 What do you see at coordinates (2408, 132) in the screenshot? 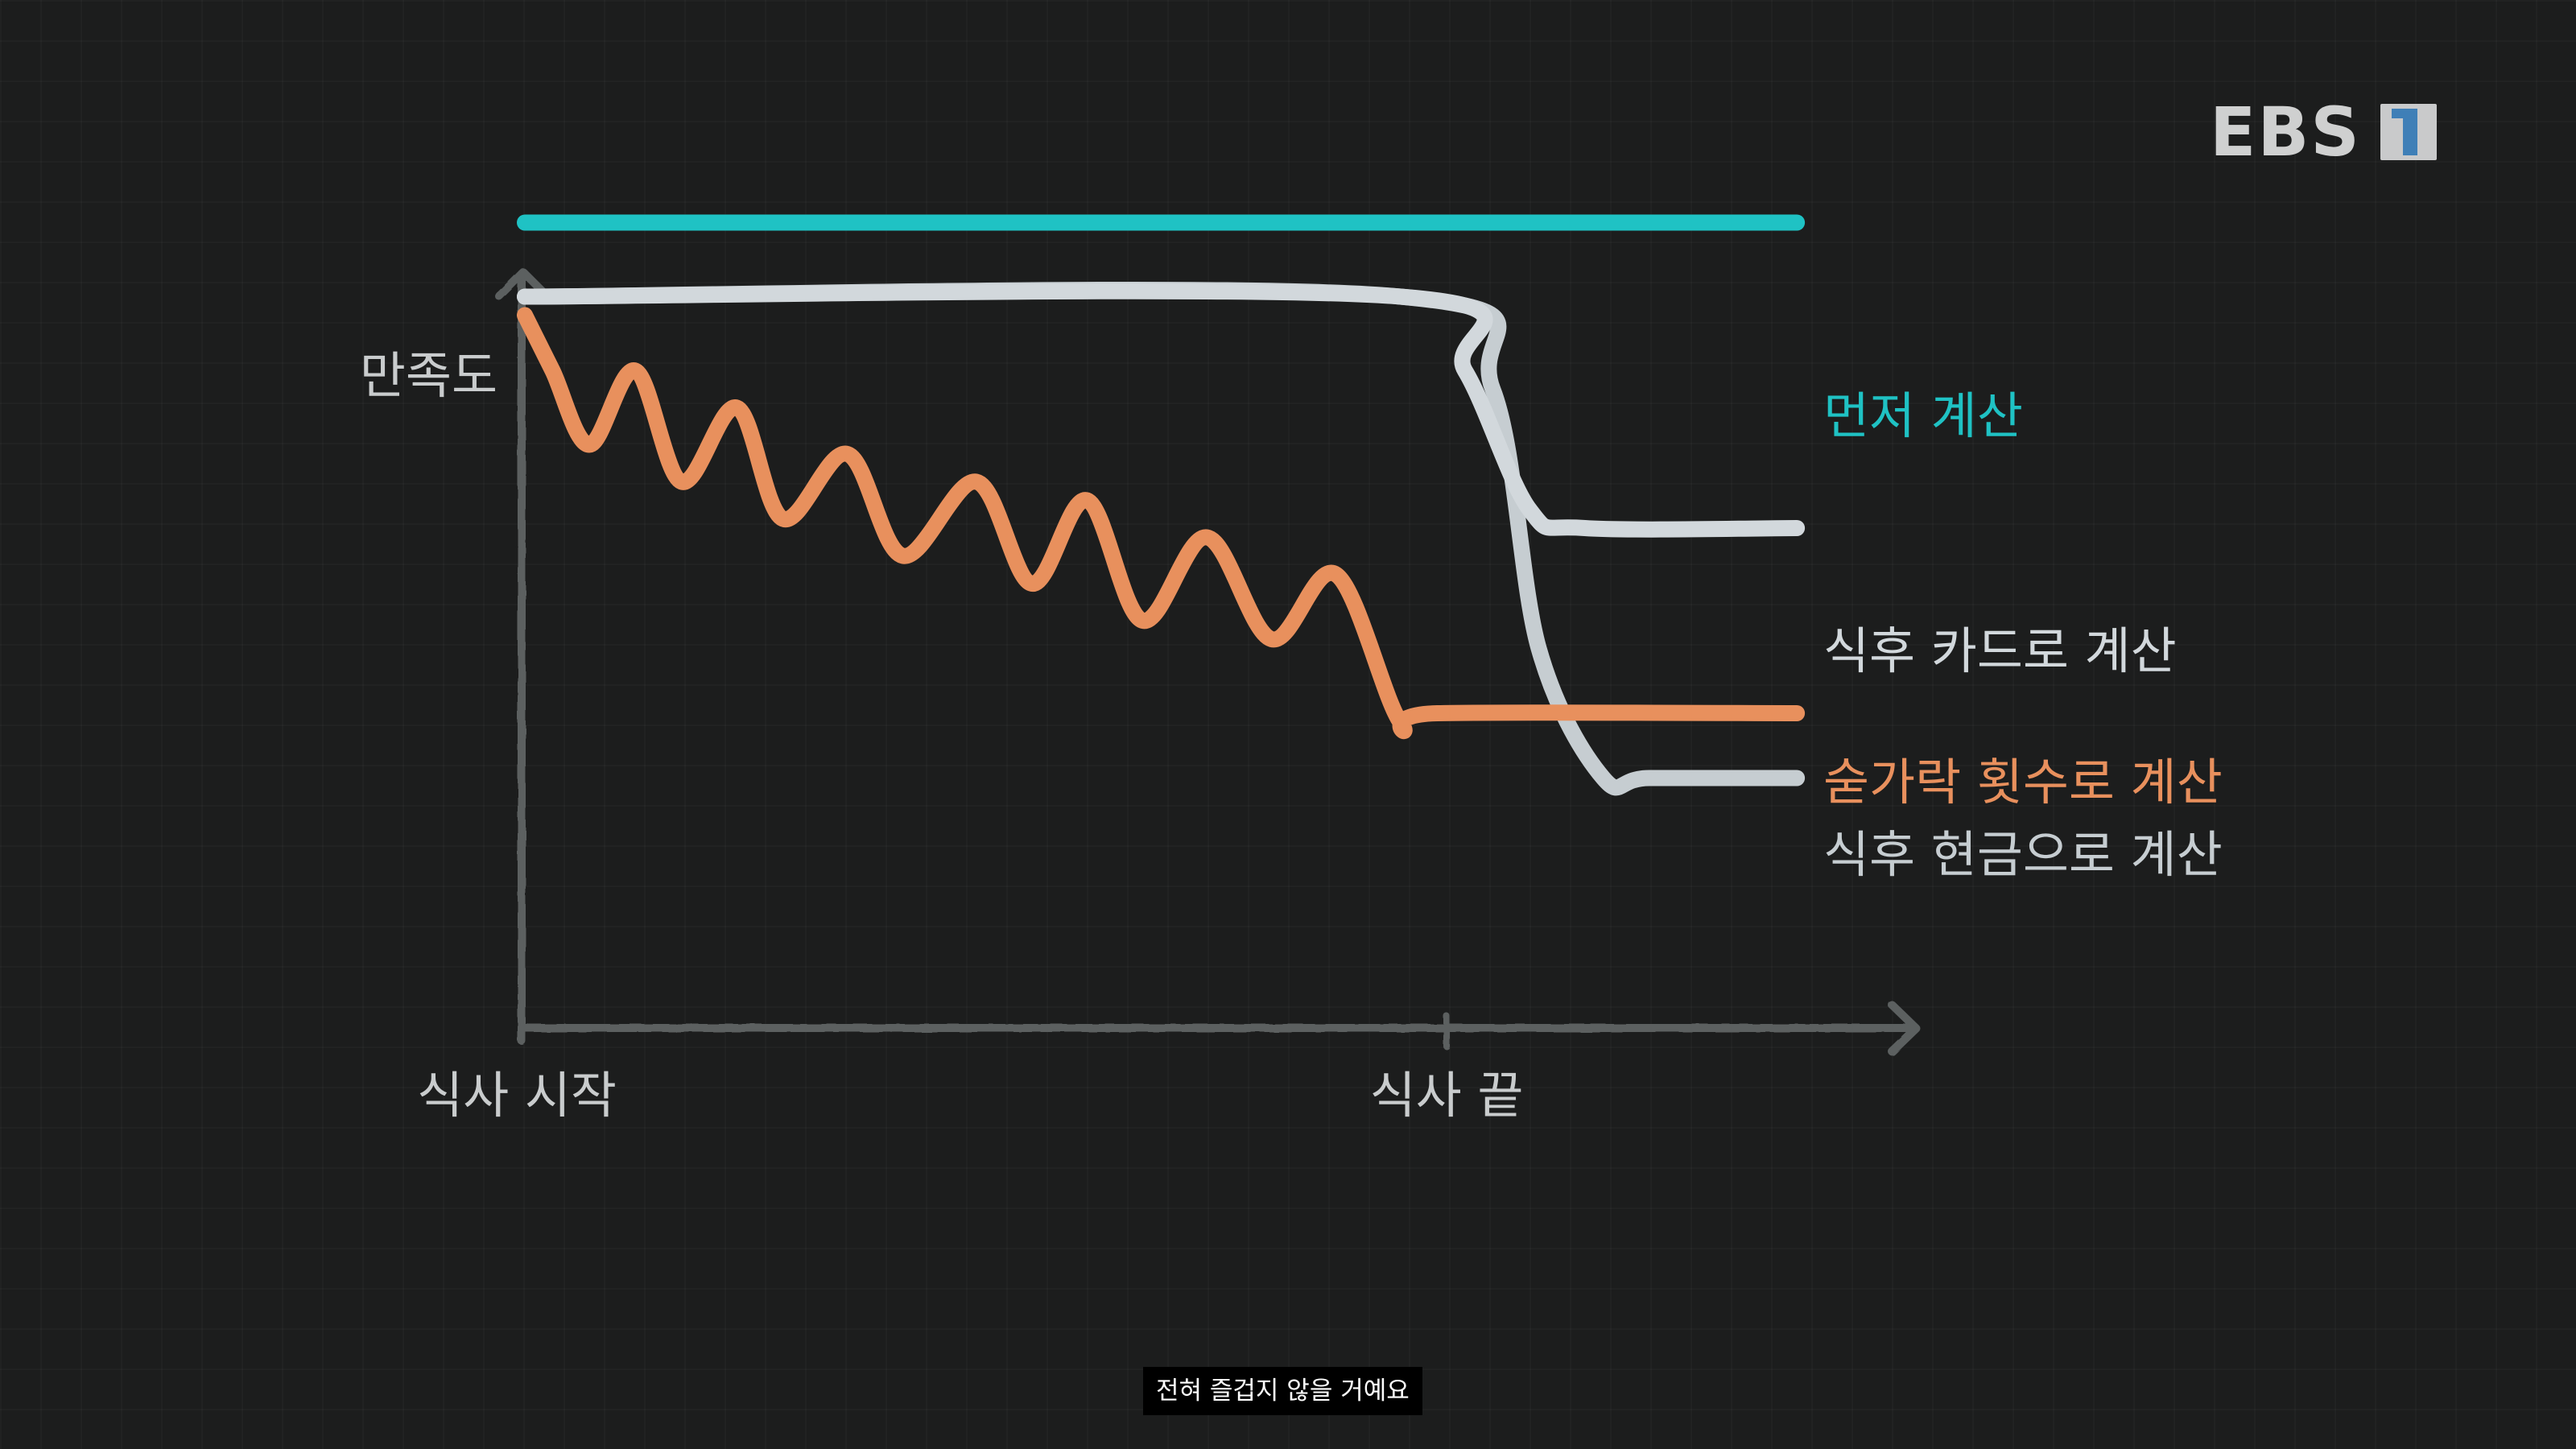
I see `channel-1-icon` at bounding box center [2408, 132].